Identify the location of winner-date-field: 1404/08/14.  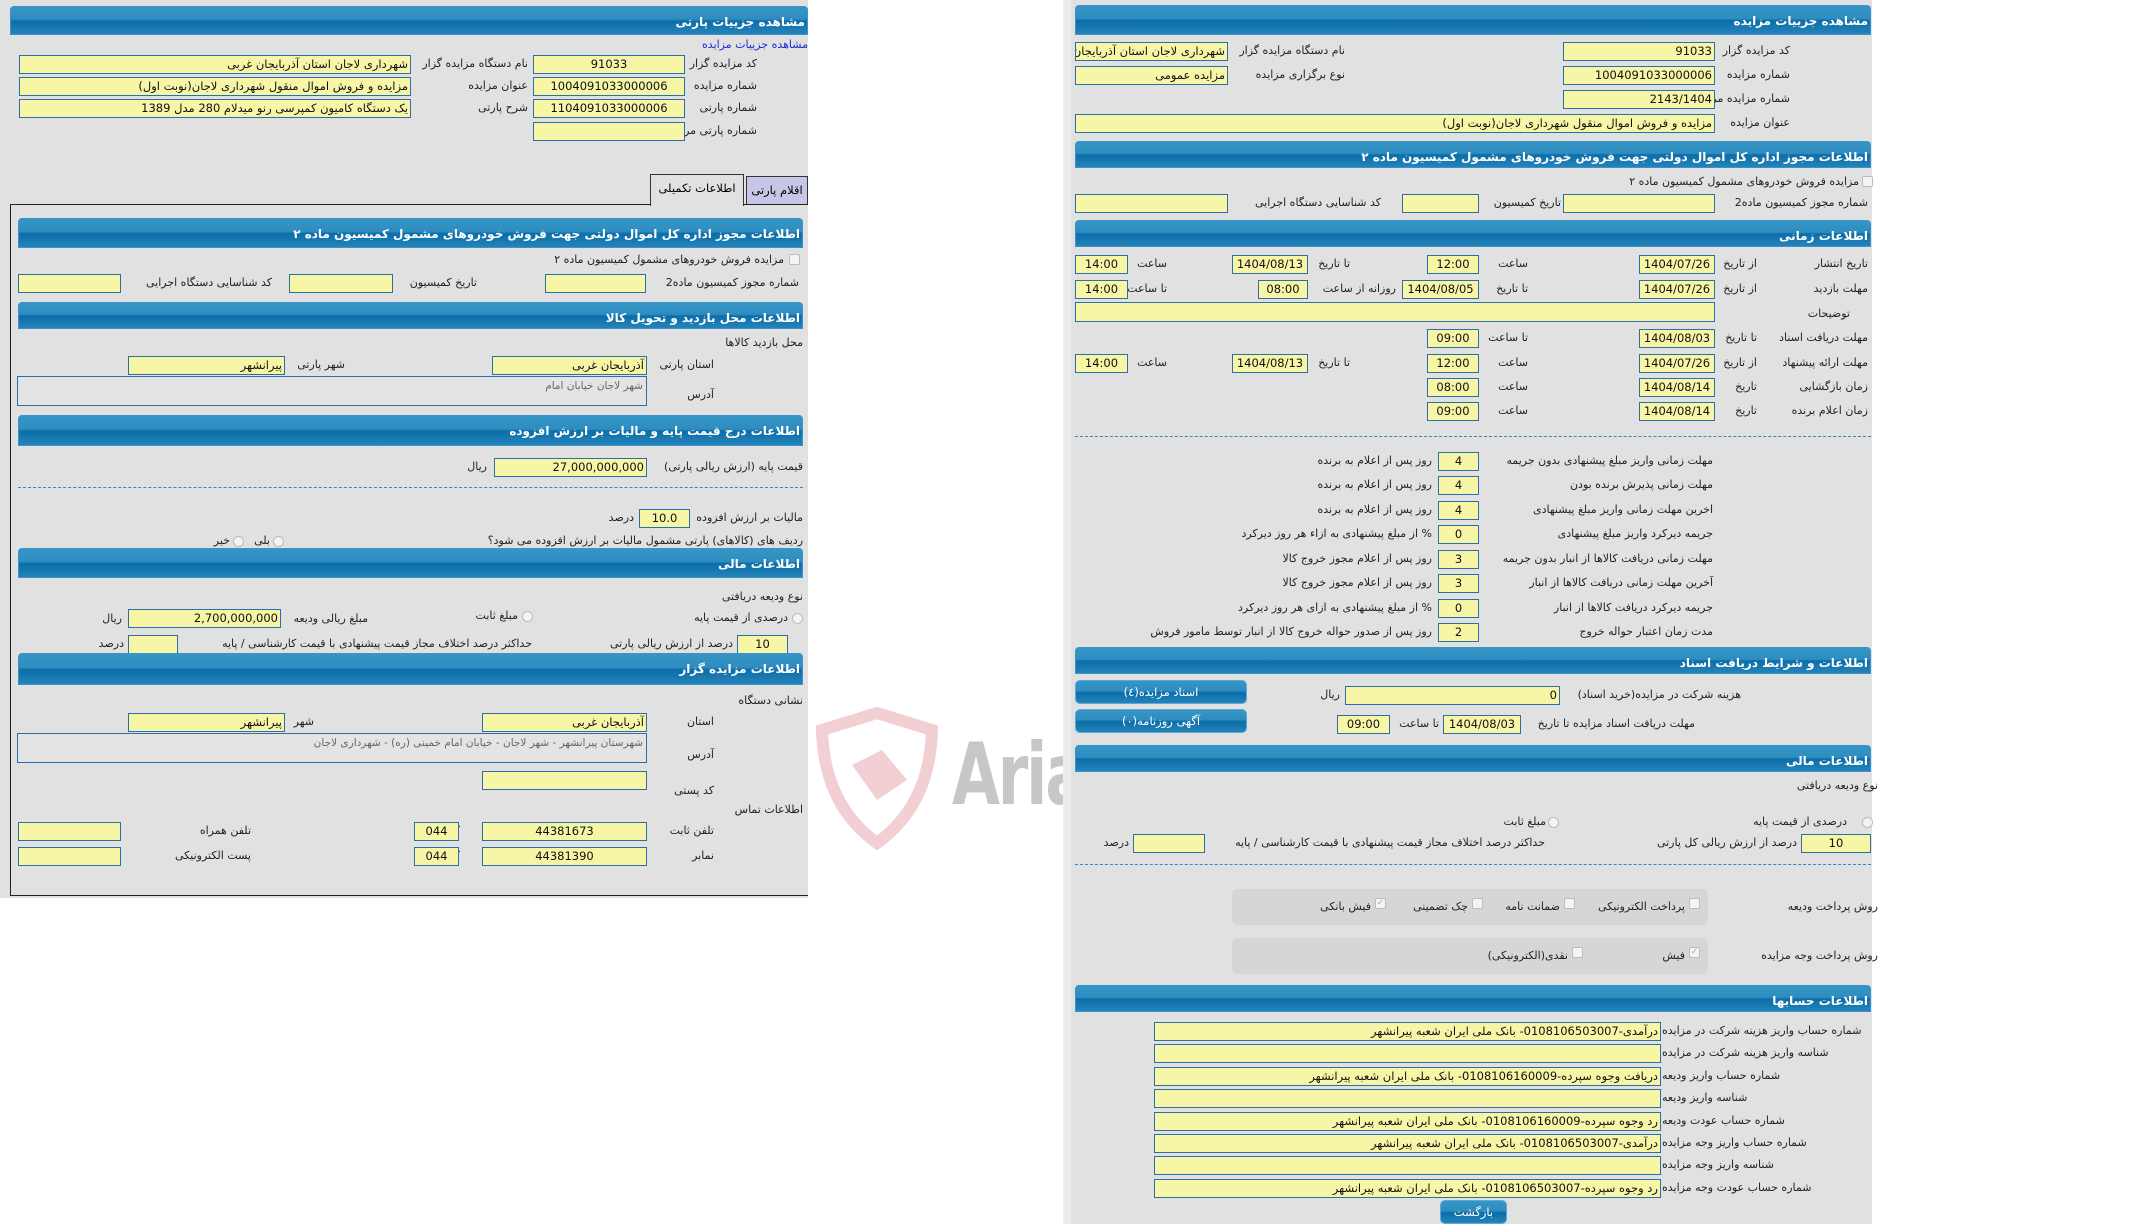
(1677, 411).